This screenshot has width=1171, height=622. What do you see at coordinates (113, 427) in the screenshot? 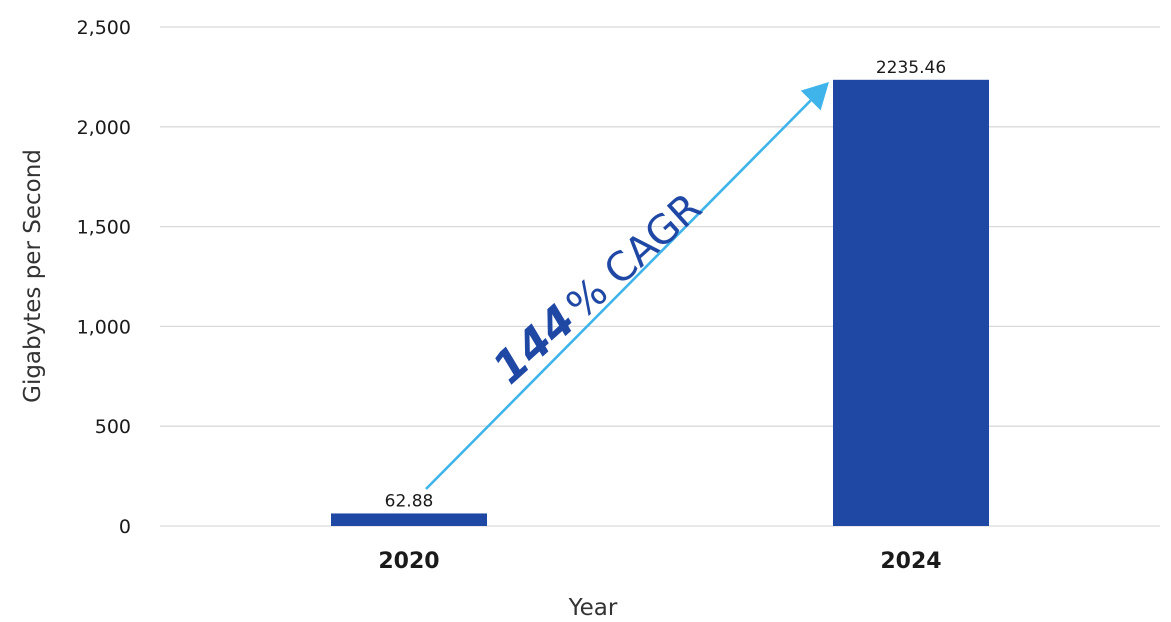
I see `y-tick-label: 500` at bounding box center [113, 427].